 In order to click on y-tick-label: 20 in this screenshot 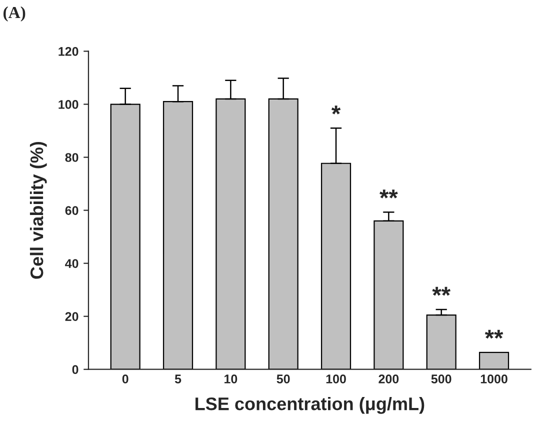, I will do `click(71, 316)`.